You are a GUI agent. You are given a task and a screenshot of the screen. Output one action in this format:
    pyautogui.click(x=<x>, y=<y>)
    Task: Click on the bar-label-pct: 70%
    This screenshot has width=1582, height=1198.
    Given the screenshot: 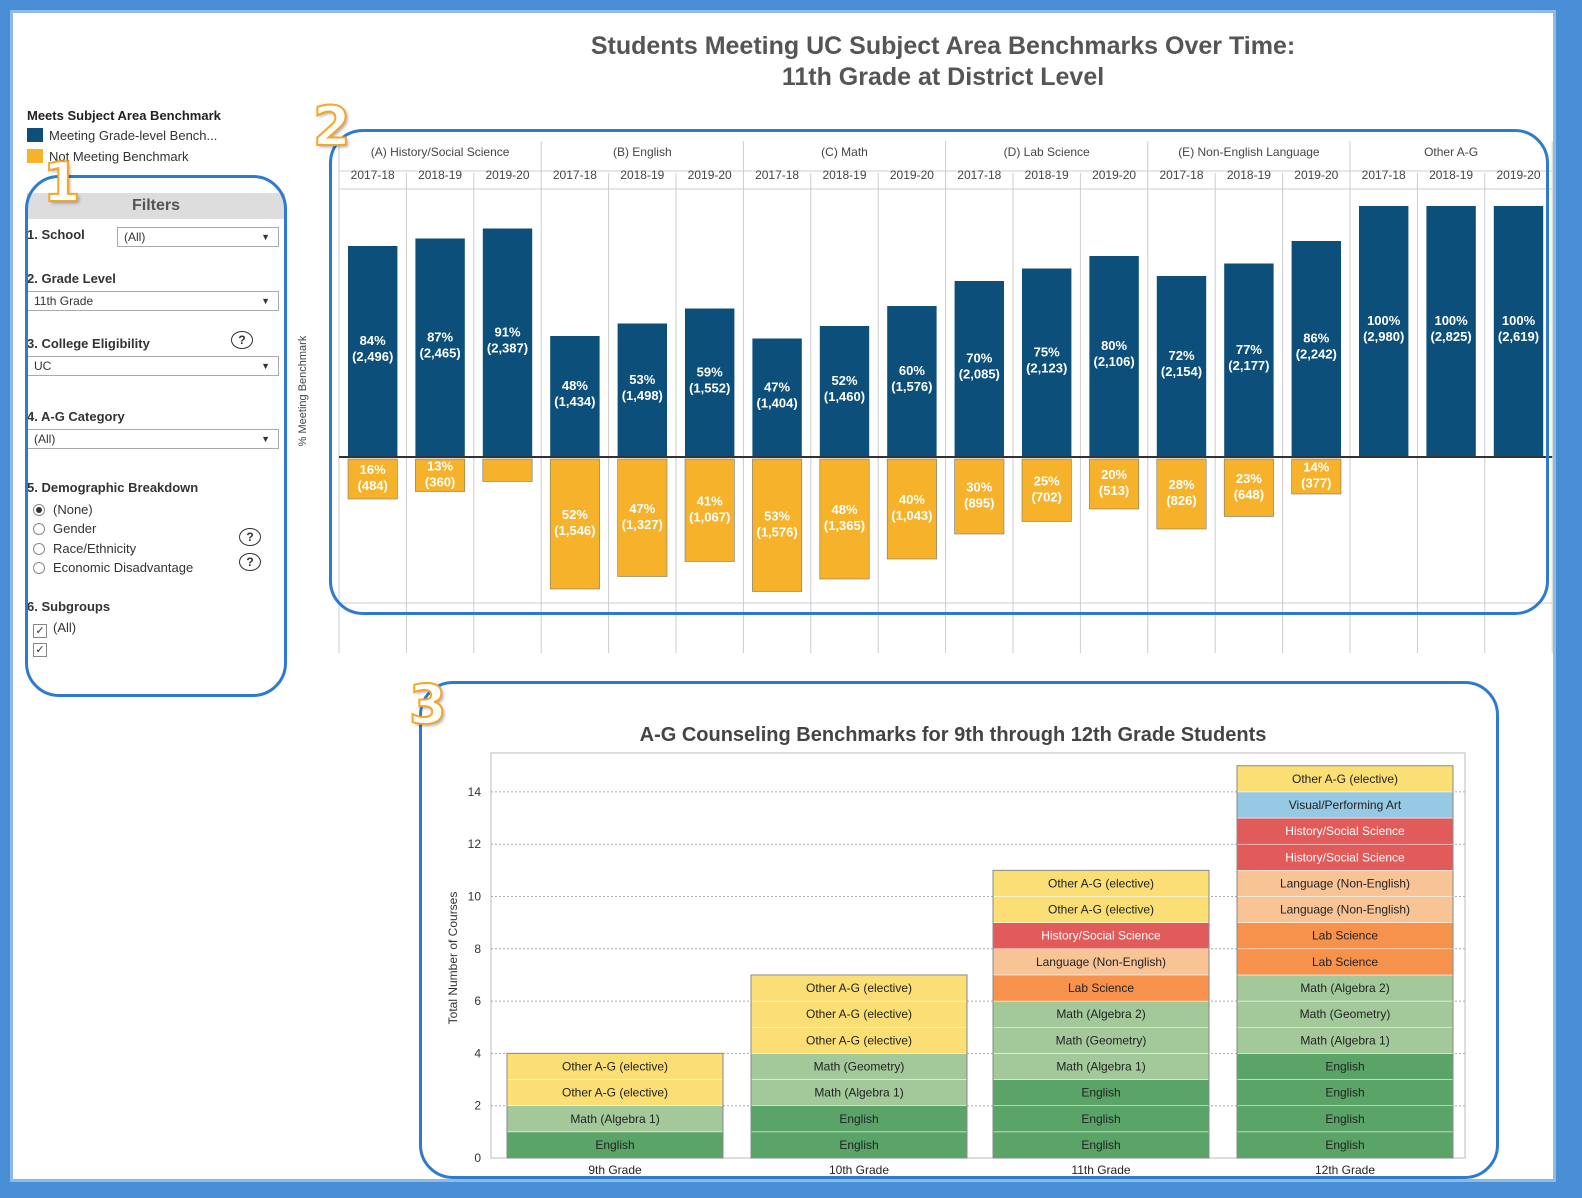 What is the action you would take?
    pyautogui.click(x=979, y=358)
    